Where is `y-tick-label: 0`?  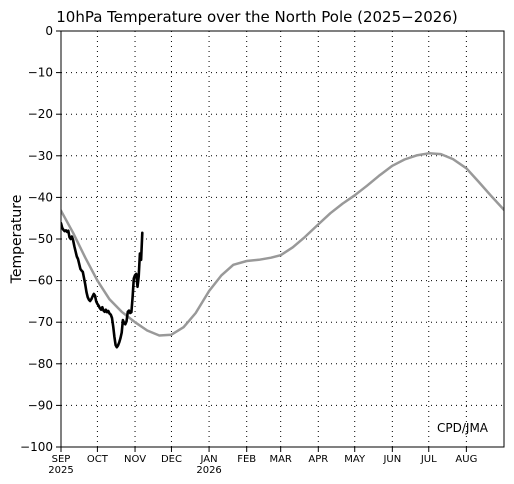
y-tick-label: 0 is located at coordinates (49, 31).